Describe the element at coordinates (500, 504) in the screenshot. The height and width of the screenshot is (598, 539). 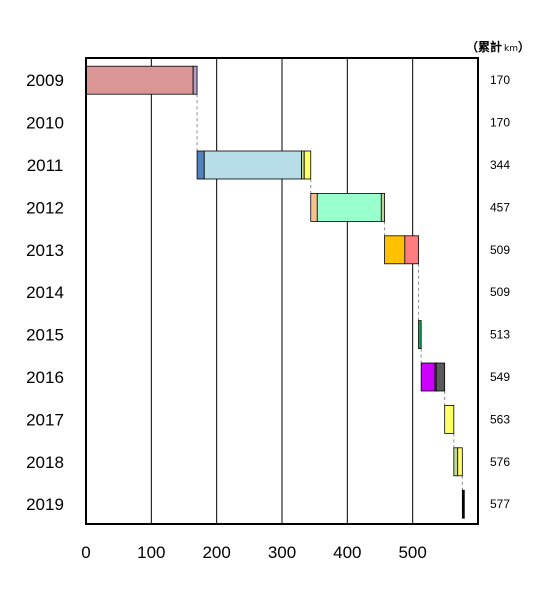
I see `cumulative-label-2019: 577` at that location.